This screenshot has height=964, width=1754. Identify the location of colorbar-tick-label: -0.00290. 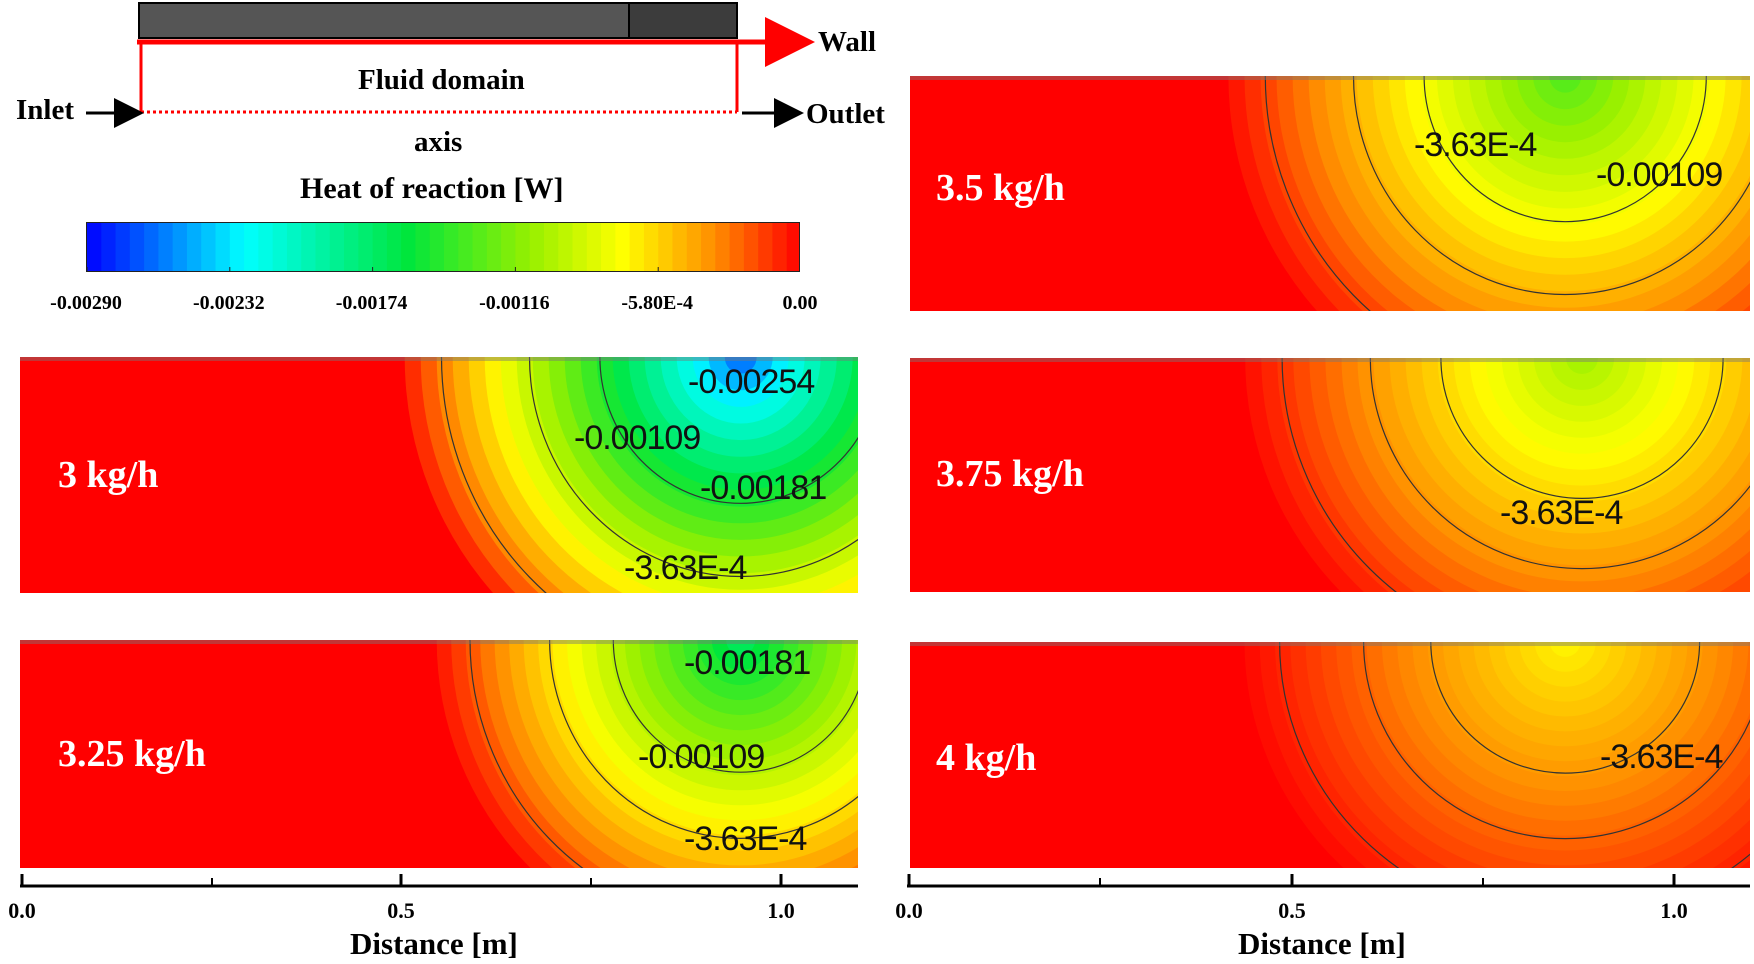
(86, 303).